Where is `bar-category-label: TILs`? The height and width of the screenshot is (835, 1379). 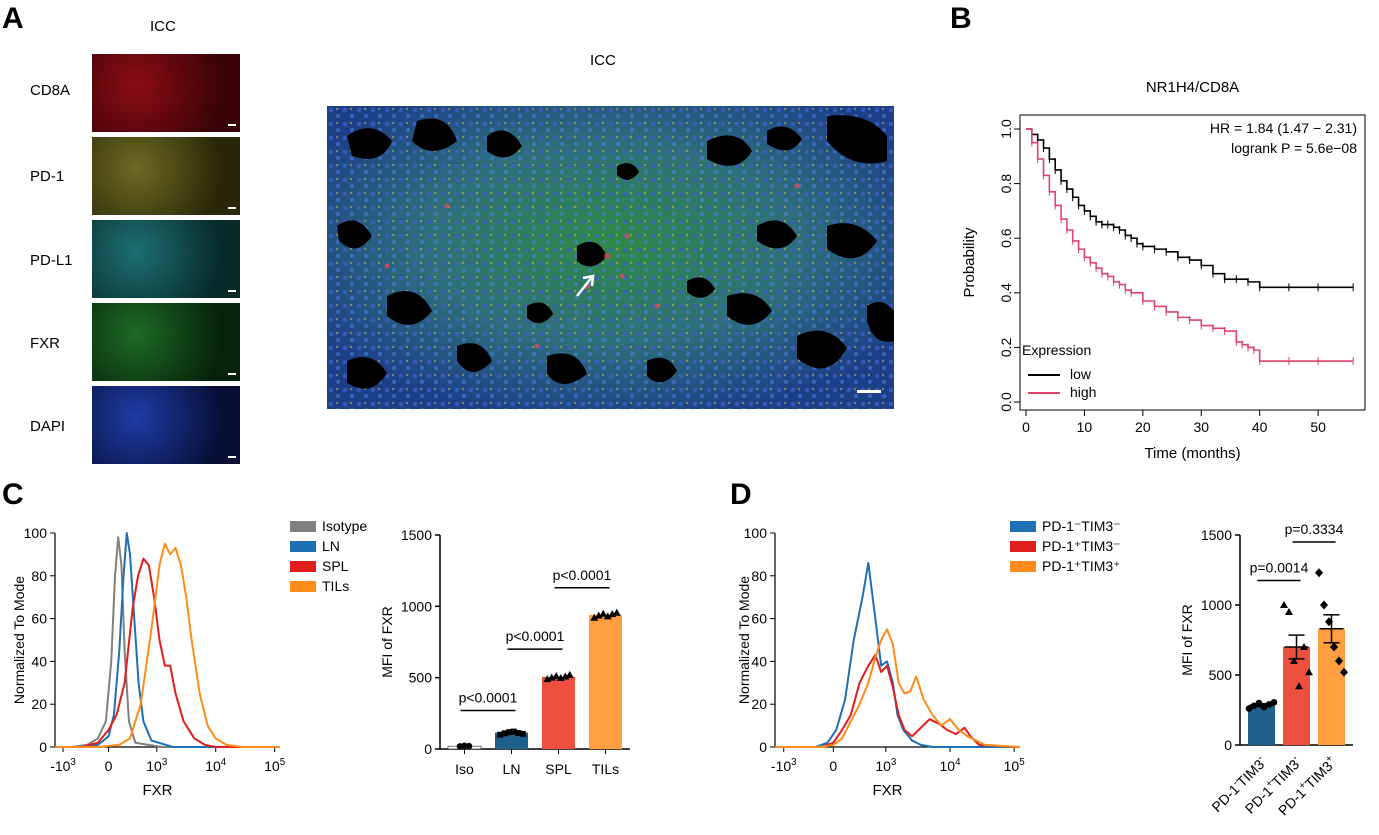 bar-category-label: TILs is located at coordinates (605, 769).